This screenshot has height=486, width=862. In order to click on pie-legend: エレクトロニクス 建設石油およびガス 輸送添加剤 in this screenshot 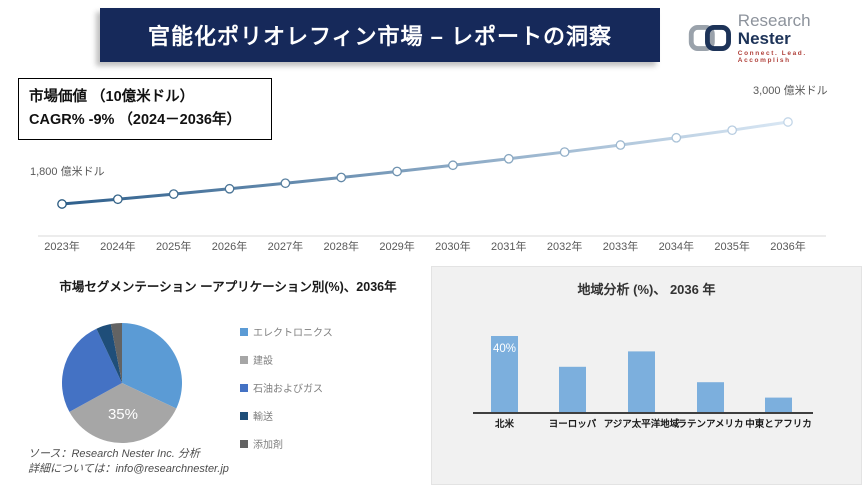, I will do `click(286, 394)`.